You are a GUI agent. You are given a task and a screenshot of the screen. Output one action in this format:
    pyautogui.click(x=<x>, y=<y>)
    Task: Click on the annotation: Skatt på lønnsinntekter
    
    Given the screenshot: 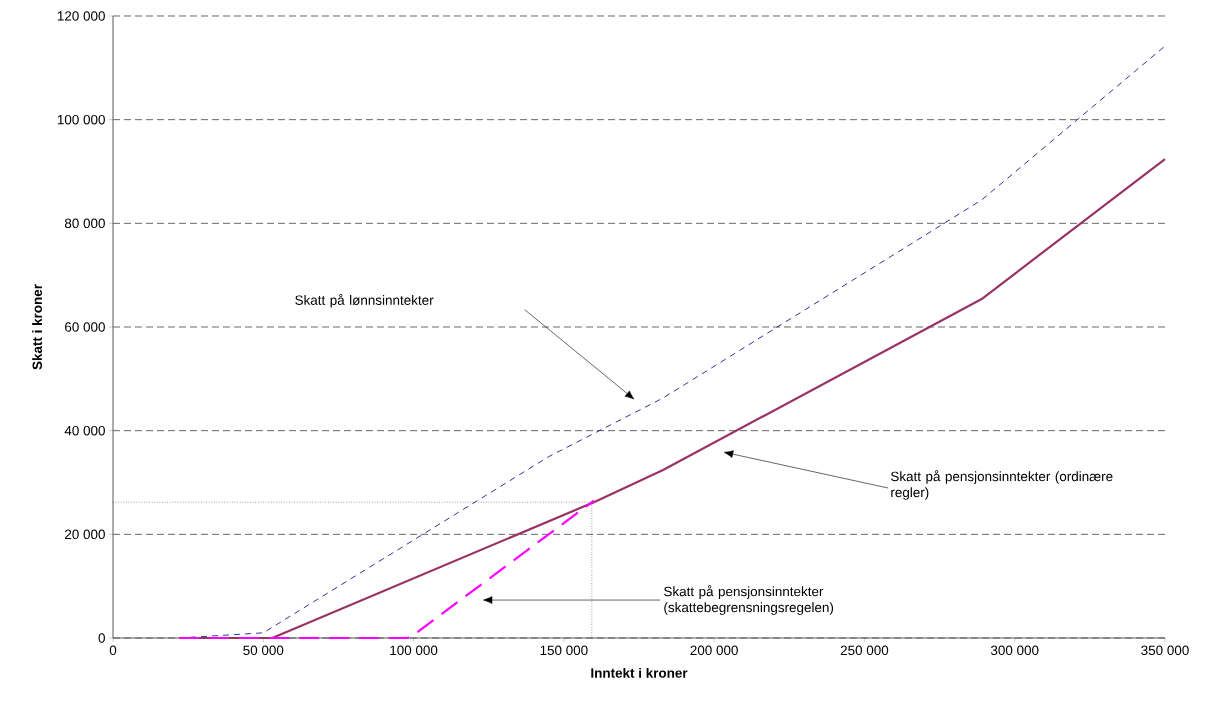 What is the action you would take?
    pyautogui.click(x=364, y=300)
    